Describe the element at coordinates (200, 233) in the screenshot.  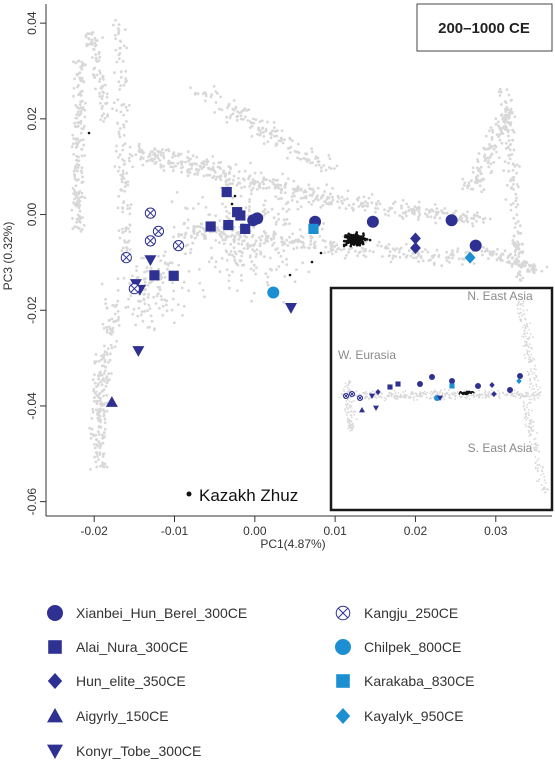
I see `series-alai-nura-300ce` at that location.